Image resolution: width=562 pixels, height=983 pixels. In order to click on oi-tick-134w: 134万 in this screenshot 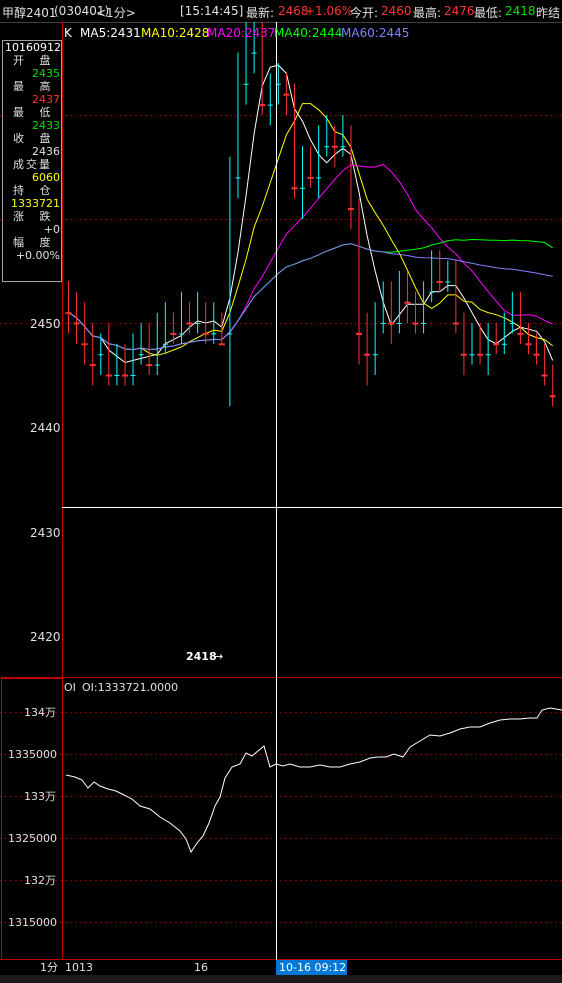, I will do `click(40, 712)`.